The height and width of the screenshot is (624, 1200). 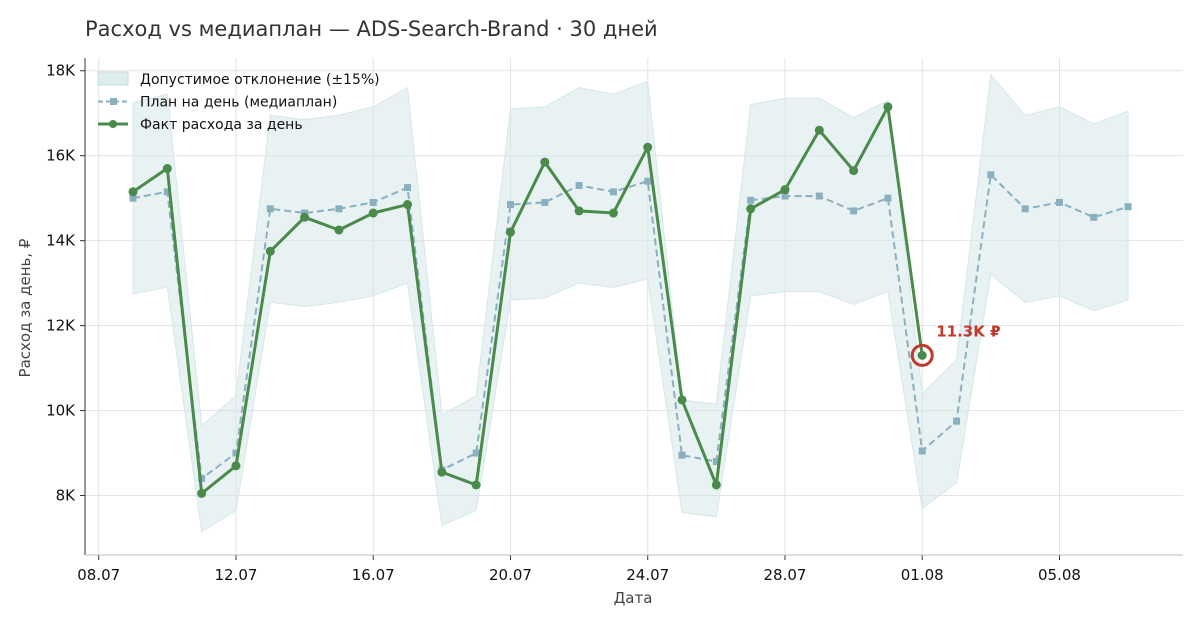 What do you see at coordinates (66, 496) in the screenshot?
I see `y-tick-label: 8K` at bounding box center [66, 496].